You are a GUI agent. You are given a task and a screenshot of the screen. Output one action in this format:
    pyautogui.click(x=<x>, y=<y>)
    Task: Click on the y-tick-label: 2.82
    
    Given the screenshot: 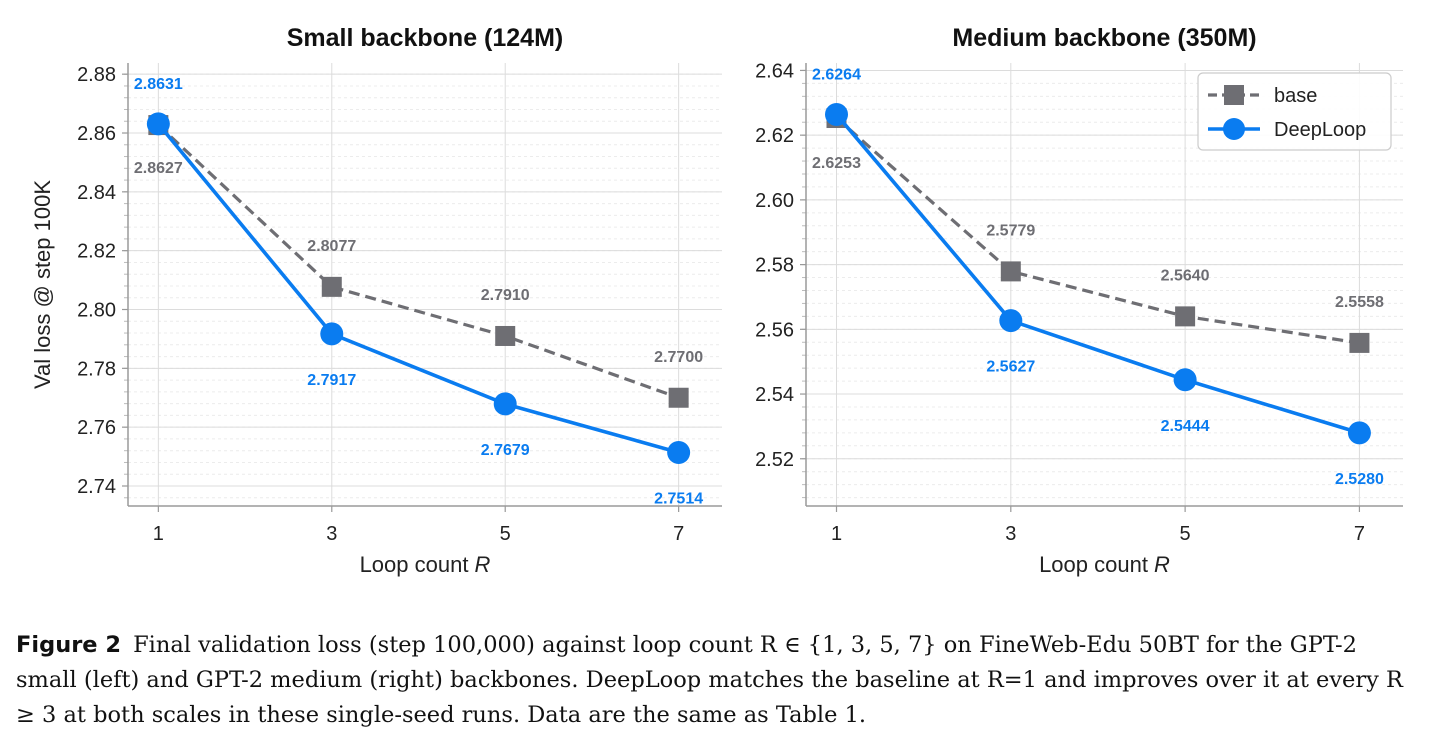 What is the action you would take?
    pyautogui.click(x=96, y=252)
    